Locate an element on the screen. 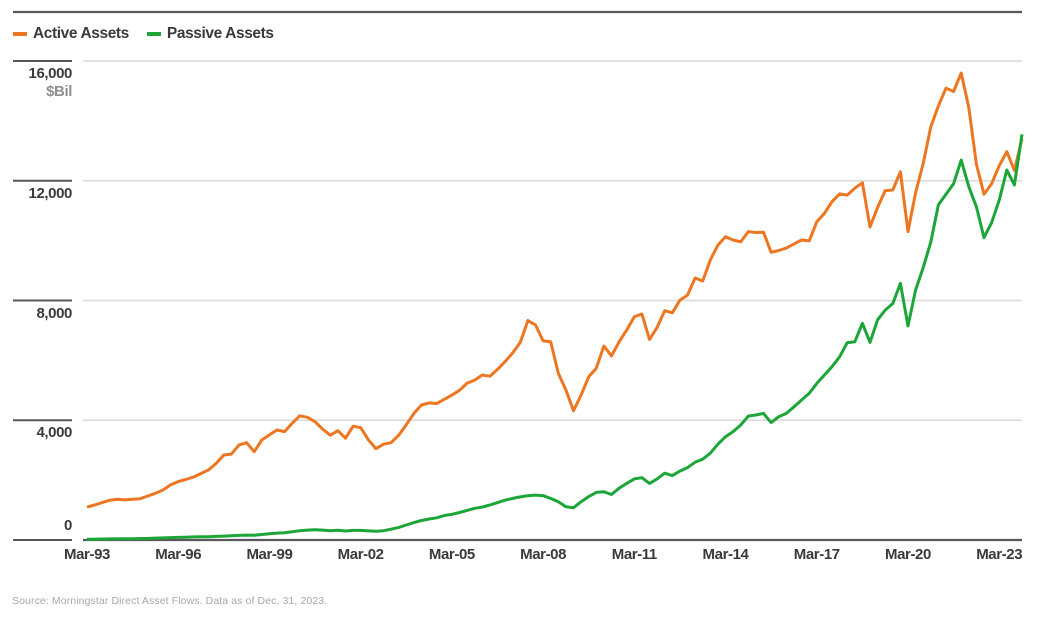  legend-item-passive-assets: Passive Assets is located at coordinates (210, 34).